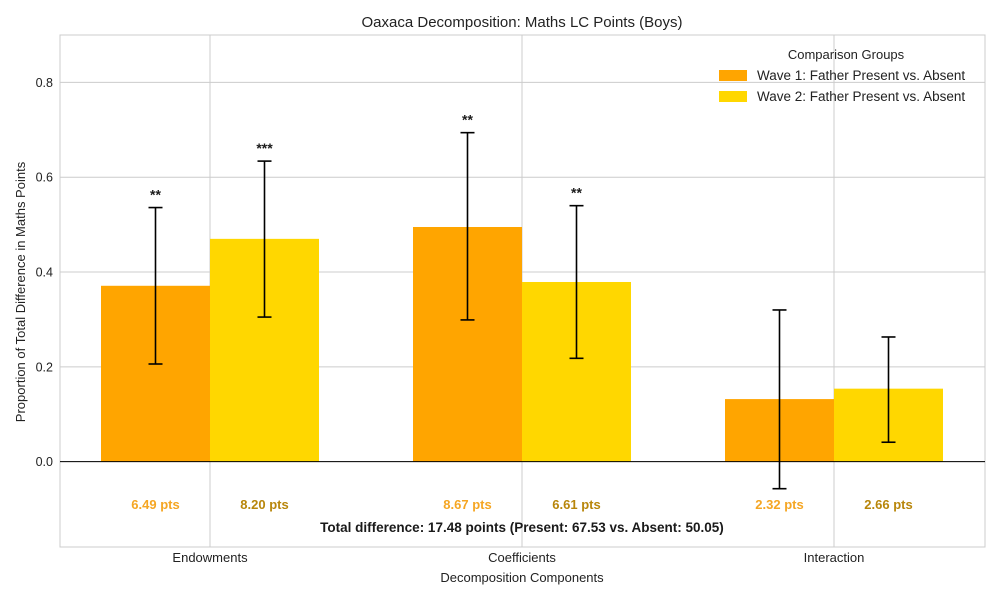 The image size is (1000, 605). Describe the element at coordinates (834, 557) in the screenshot. I see `x-tick-label: Interaction` at that location.